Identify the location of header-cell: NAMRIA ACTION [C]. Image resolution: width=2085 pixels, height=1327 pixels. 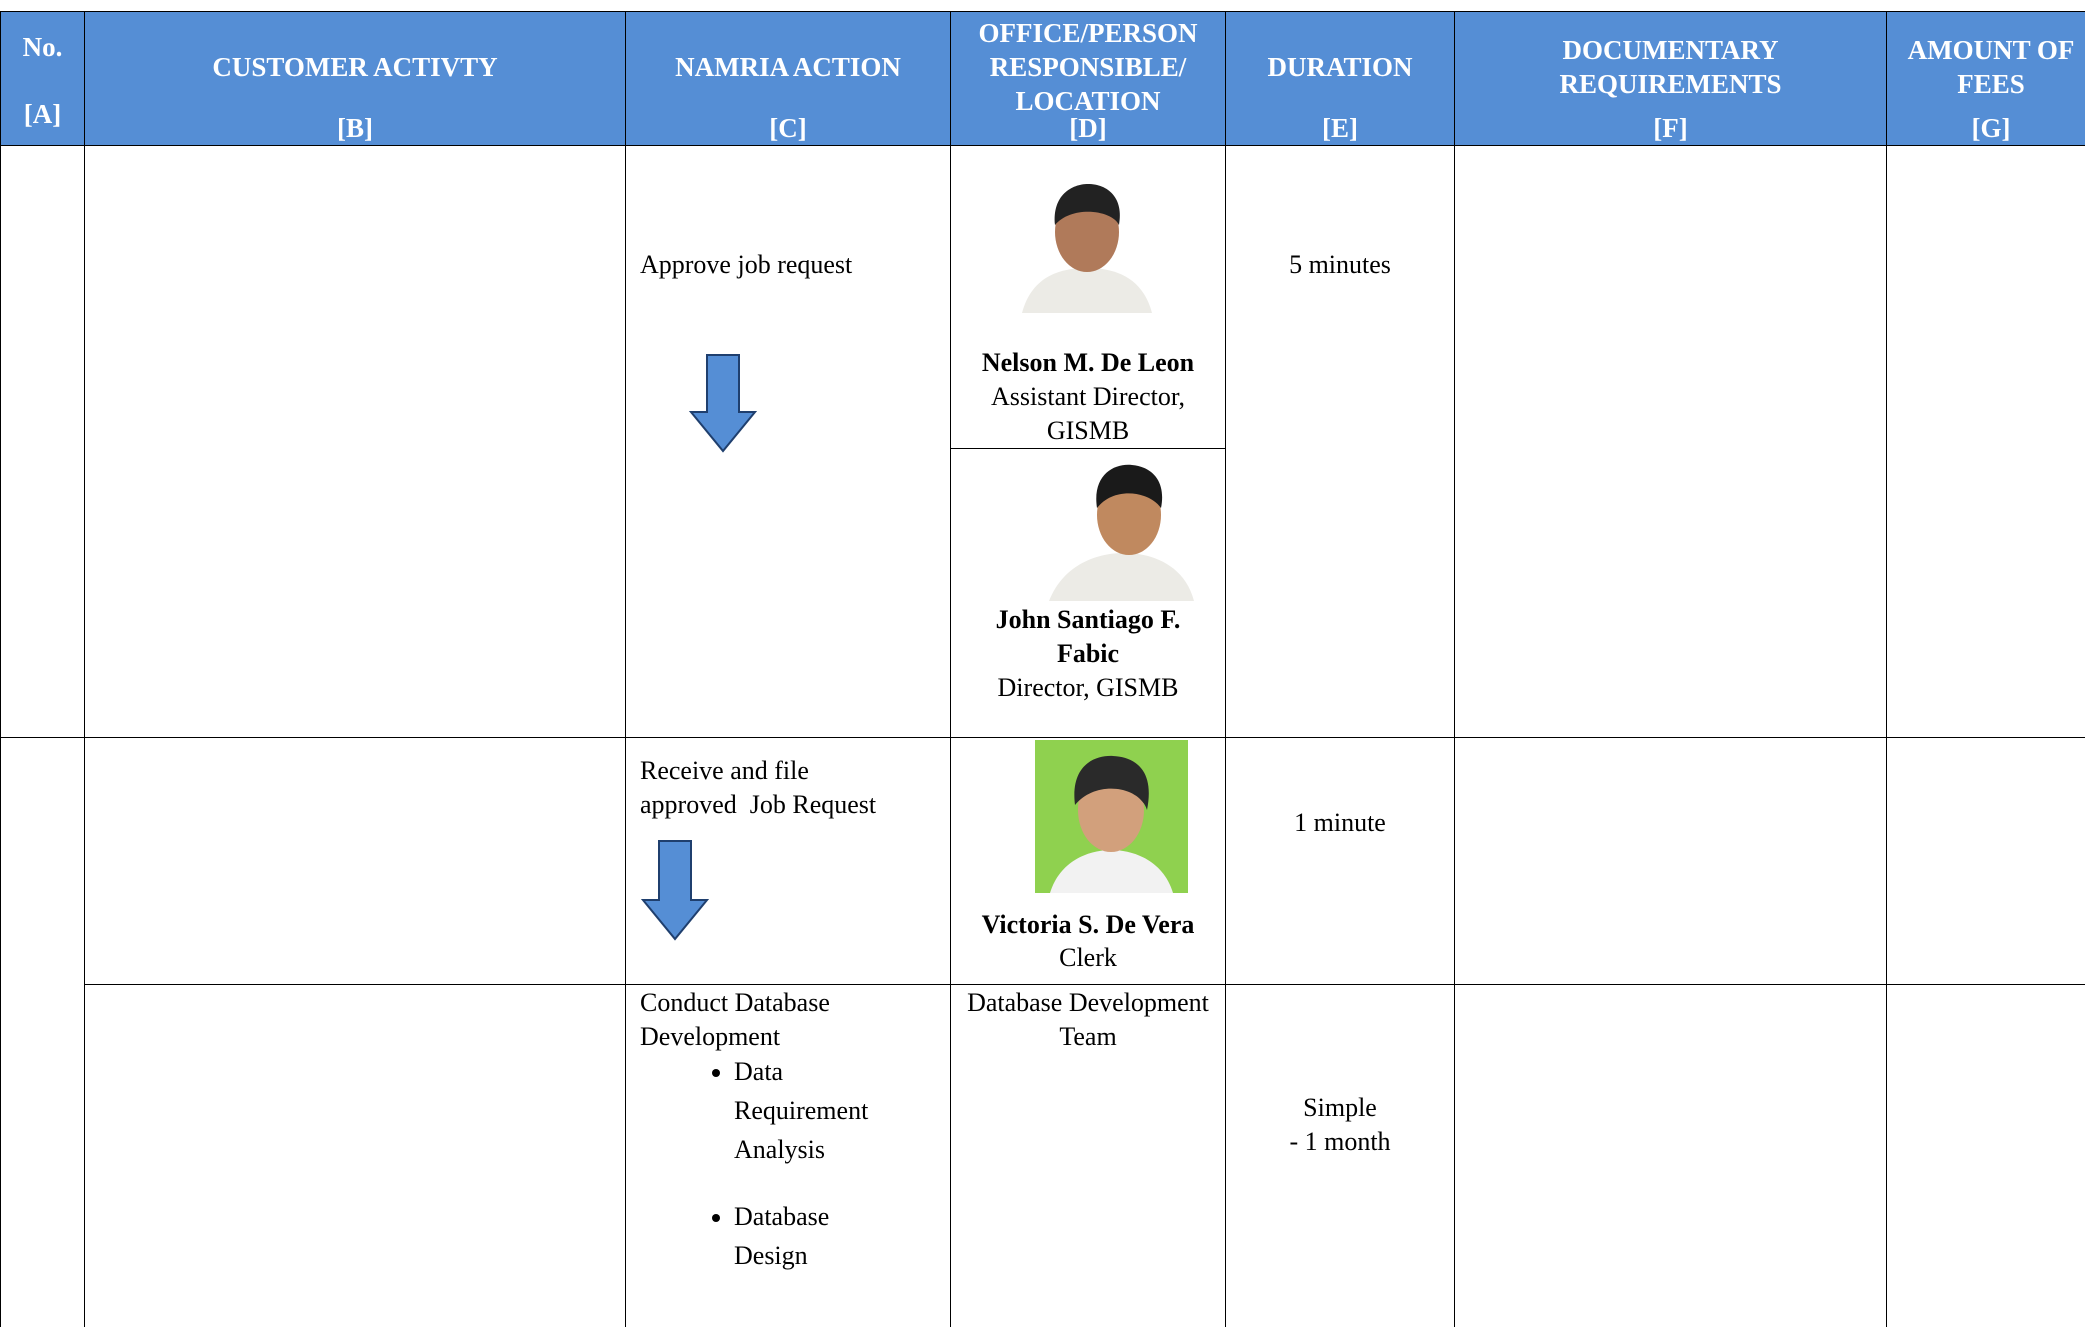
(788, 78).